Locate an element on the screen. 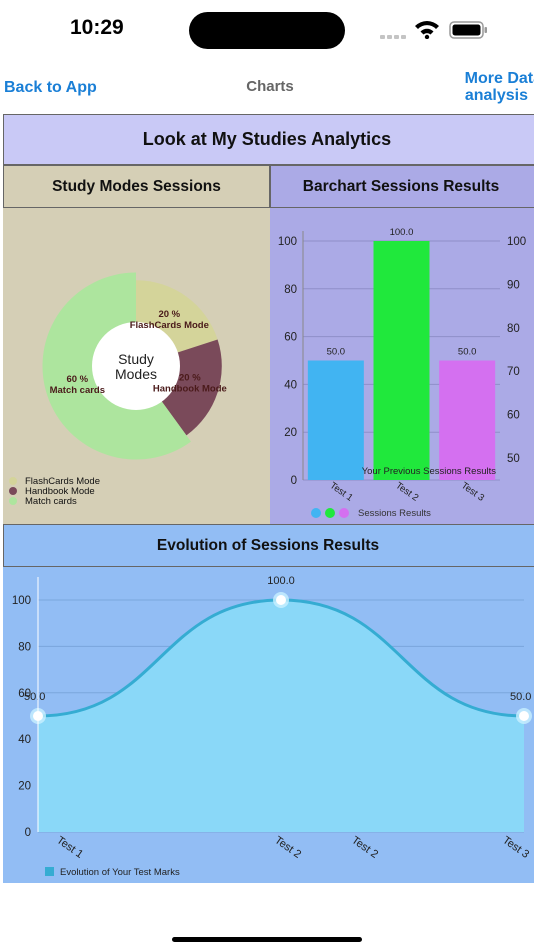 The width and height of the screenshot is (534, 950). battery-icon is located at coordinates (468, 30).